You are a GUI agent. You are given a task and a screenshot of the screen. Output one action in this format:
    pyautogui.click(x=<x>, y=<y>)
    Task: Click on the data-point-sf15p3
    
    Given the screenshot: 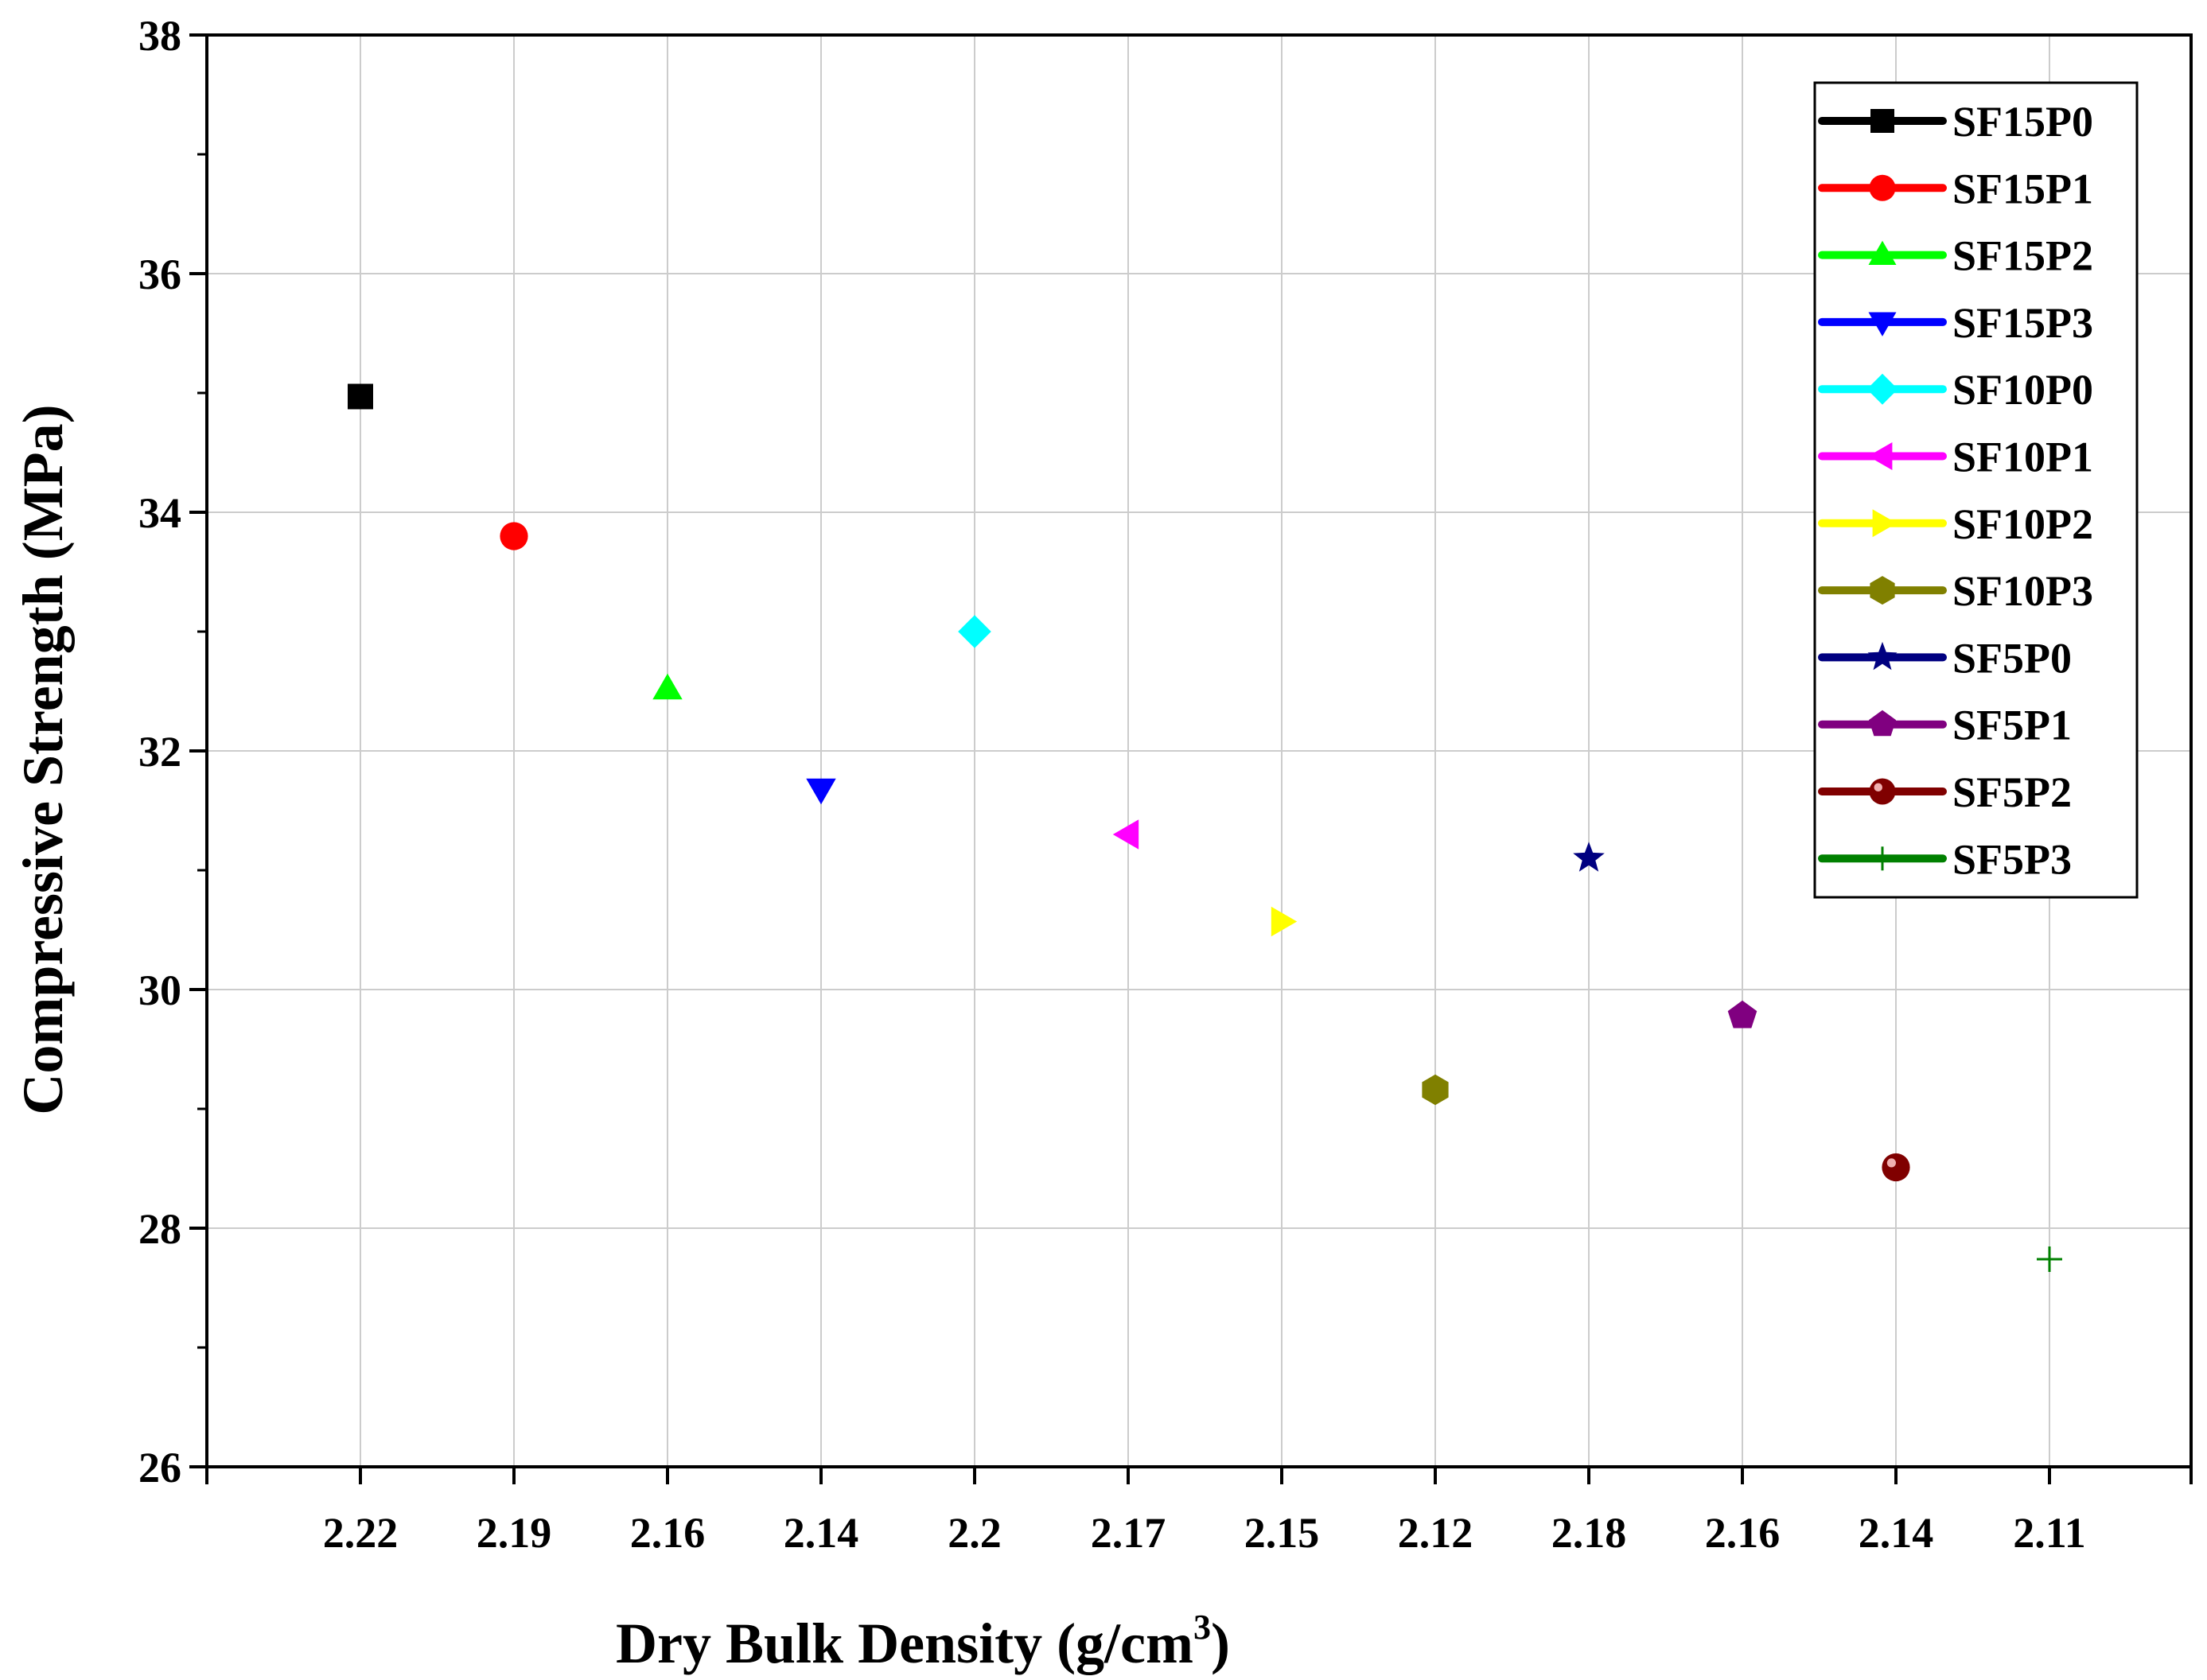 What is the action you would take?
    pyautogui.click(x=821, y=791)
    